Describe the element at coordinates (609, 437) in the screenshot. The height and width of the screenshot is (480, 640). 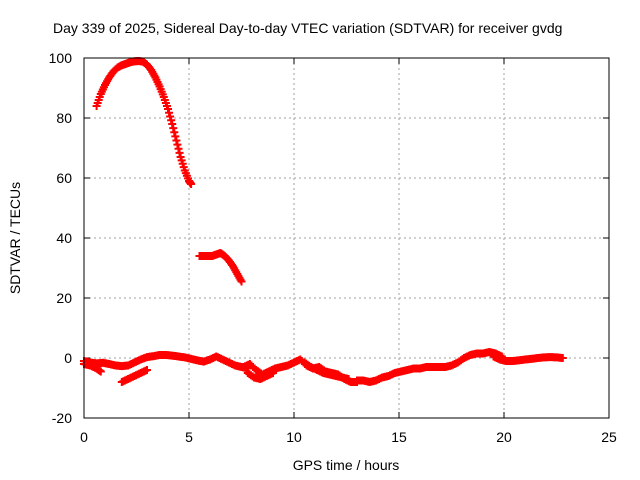
I see `x-tick-label: 25` at that location.